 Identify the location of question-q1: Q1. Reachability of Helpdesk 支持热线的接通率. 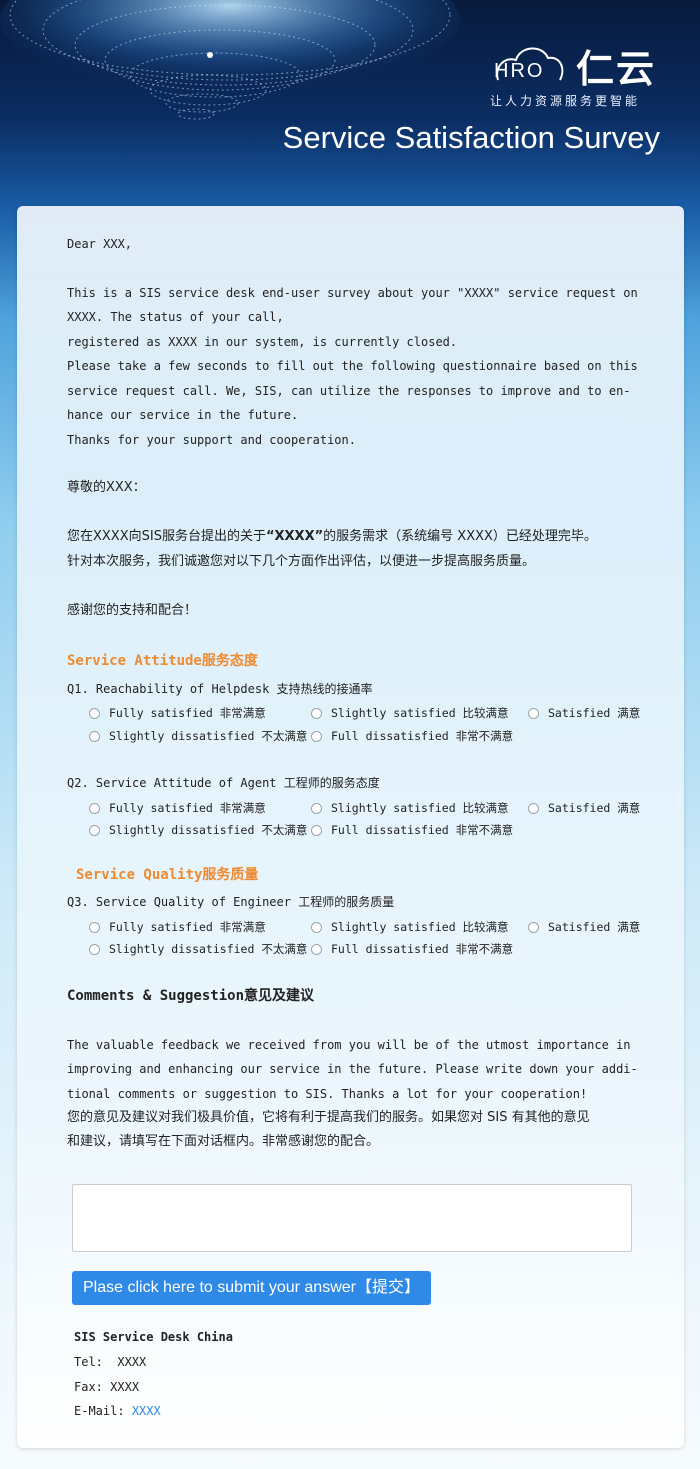
(220, 689).